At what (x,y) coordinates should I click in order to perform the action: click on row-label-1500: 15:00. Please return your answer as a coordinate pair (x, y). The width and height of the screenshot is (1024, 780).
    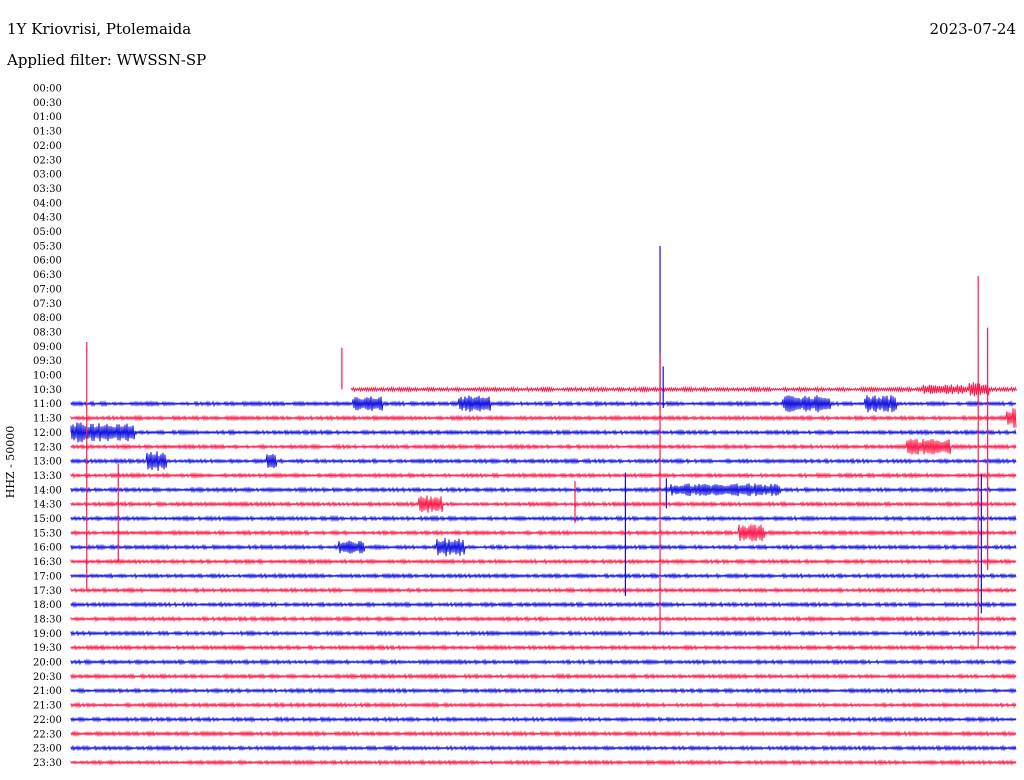
    Looking at the image, I should click on (47, 519).